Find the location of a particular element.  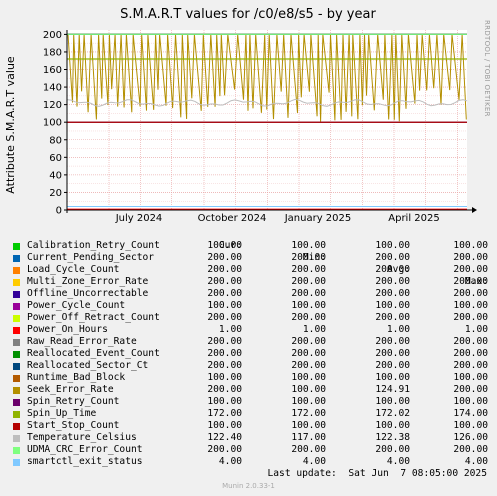

last-update: Last update: Sat Jun 7 08:05:00 2025 is located at coordinates (377, 473).